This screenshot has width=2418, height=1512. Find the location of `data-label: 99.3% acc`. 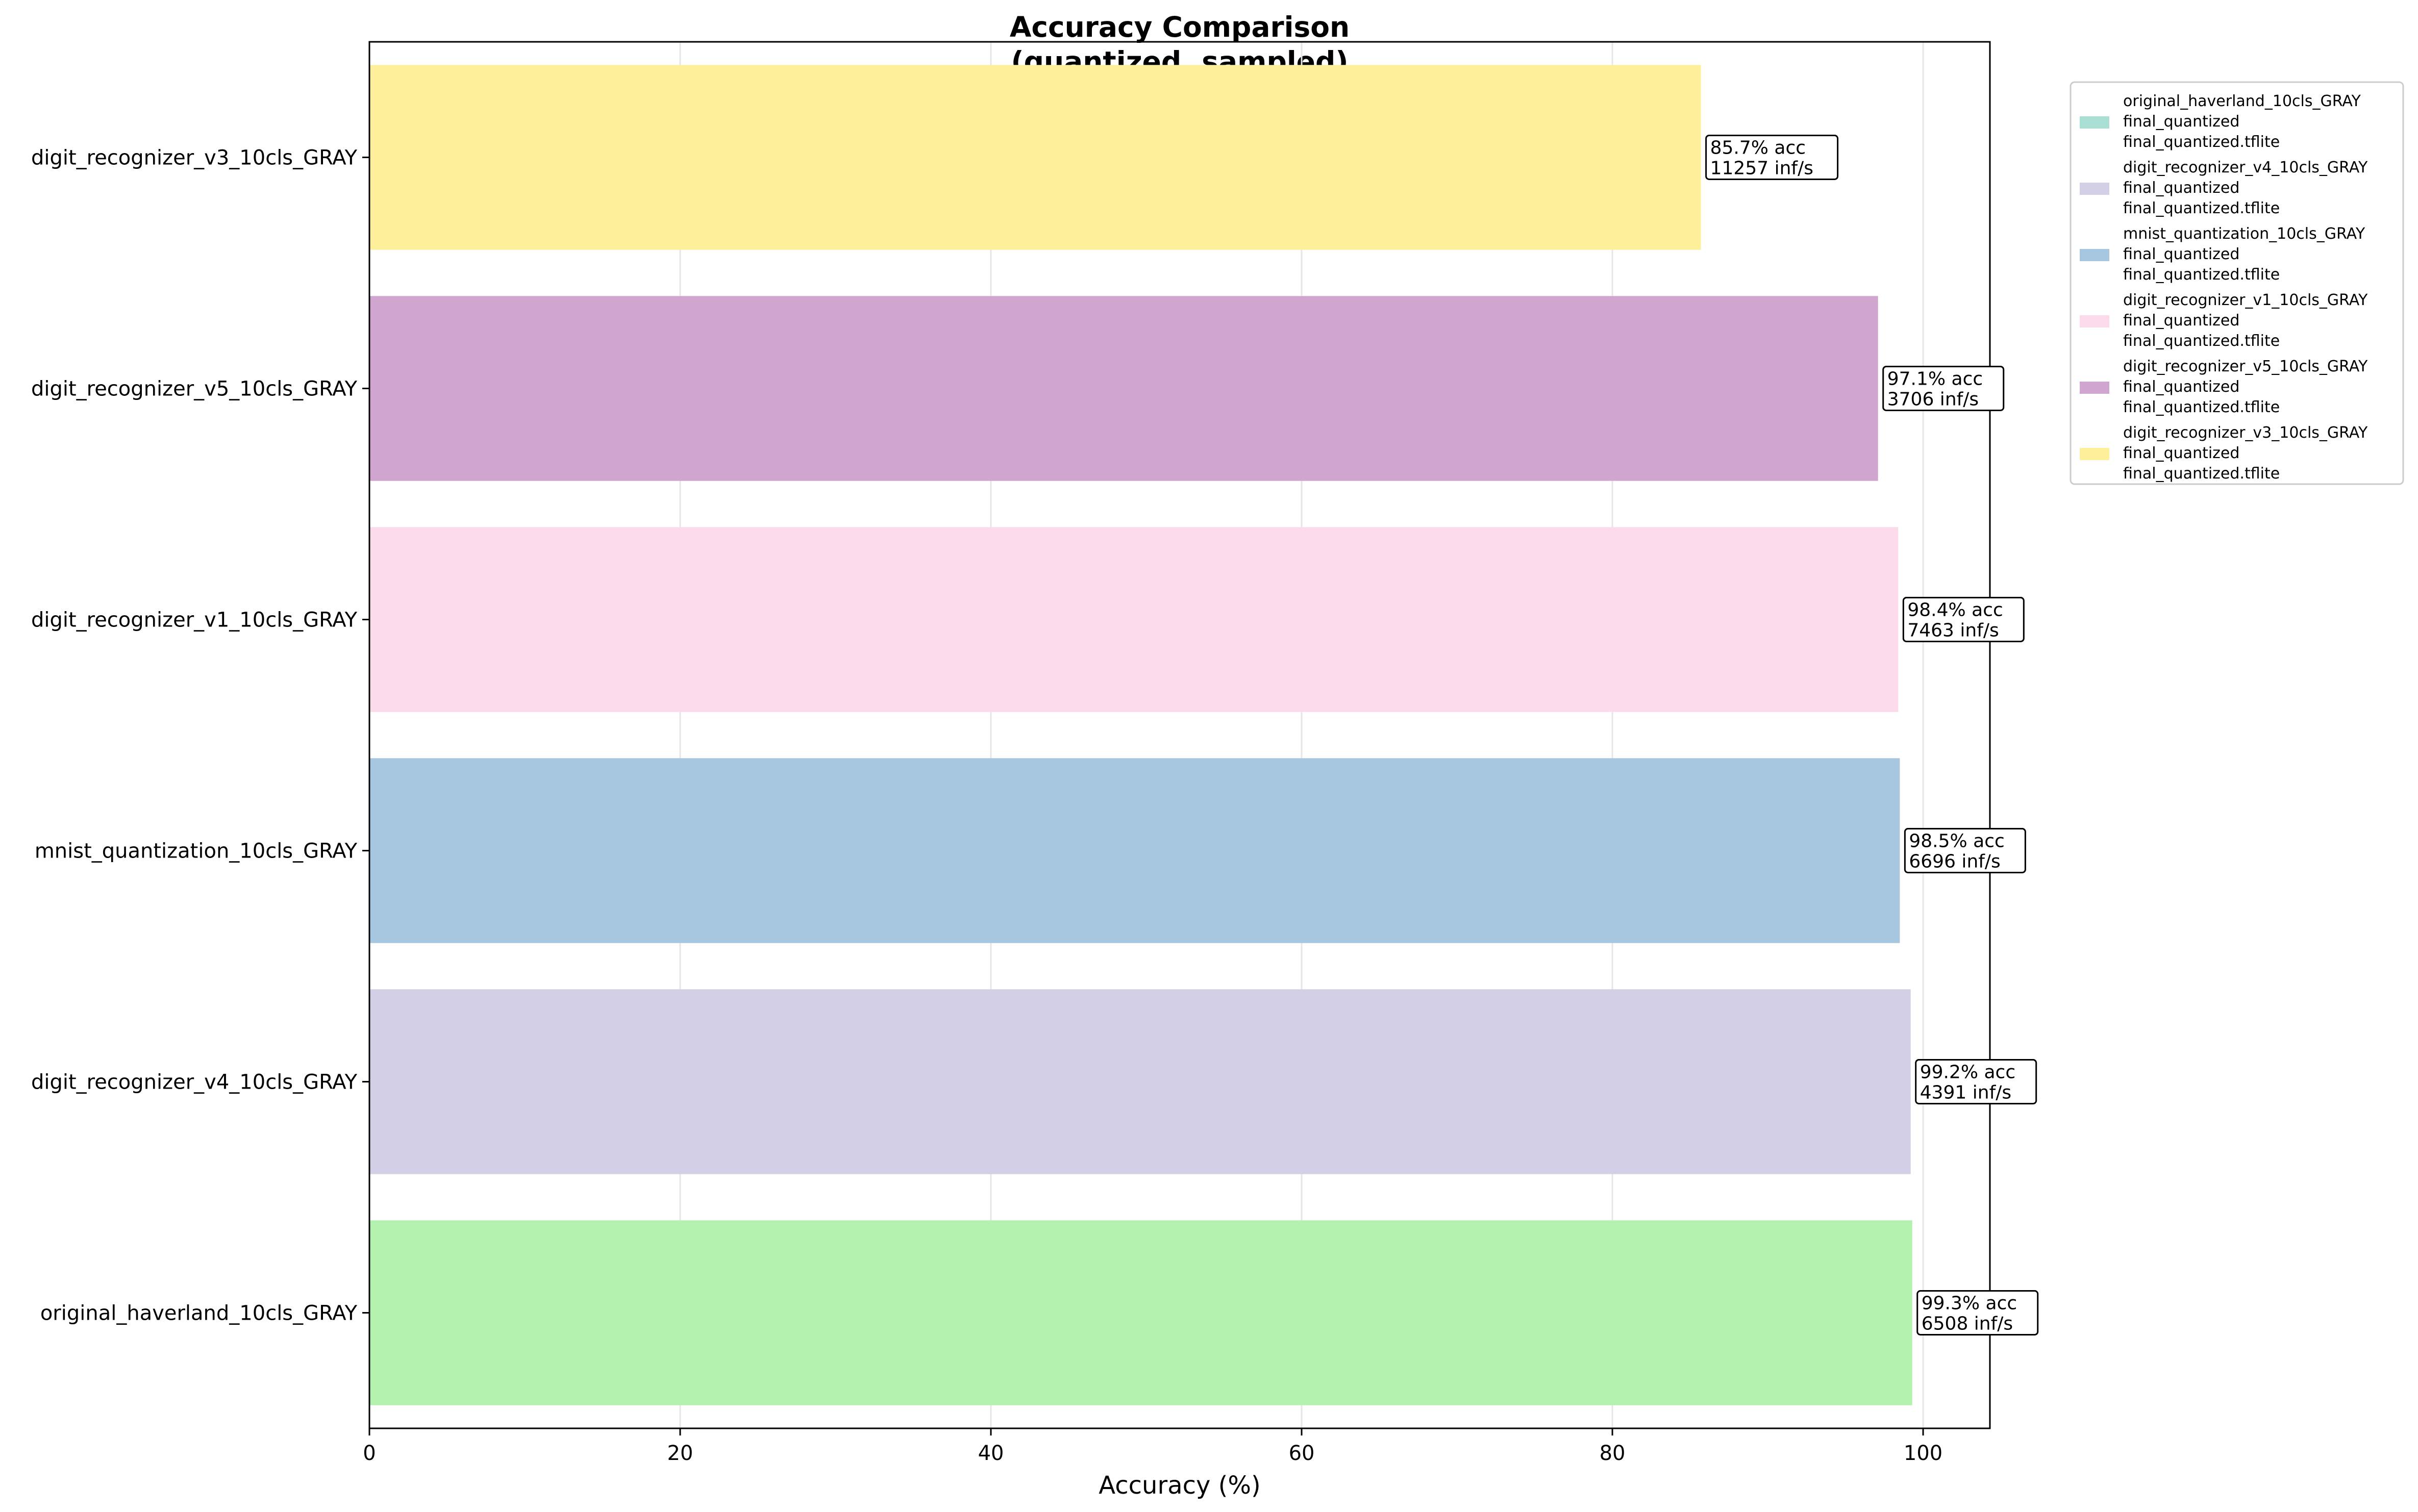

data-label: 99.3% acc is located at coordinates (1969, 1304).